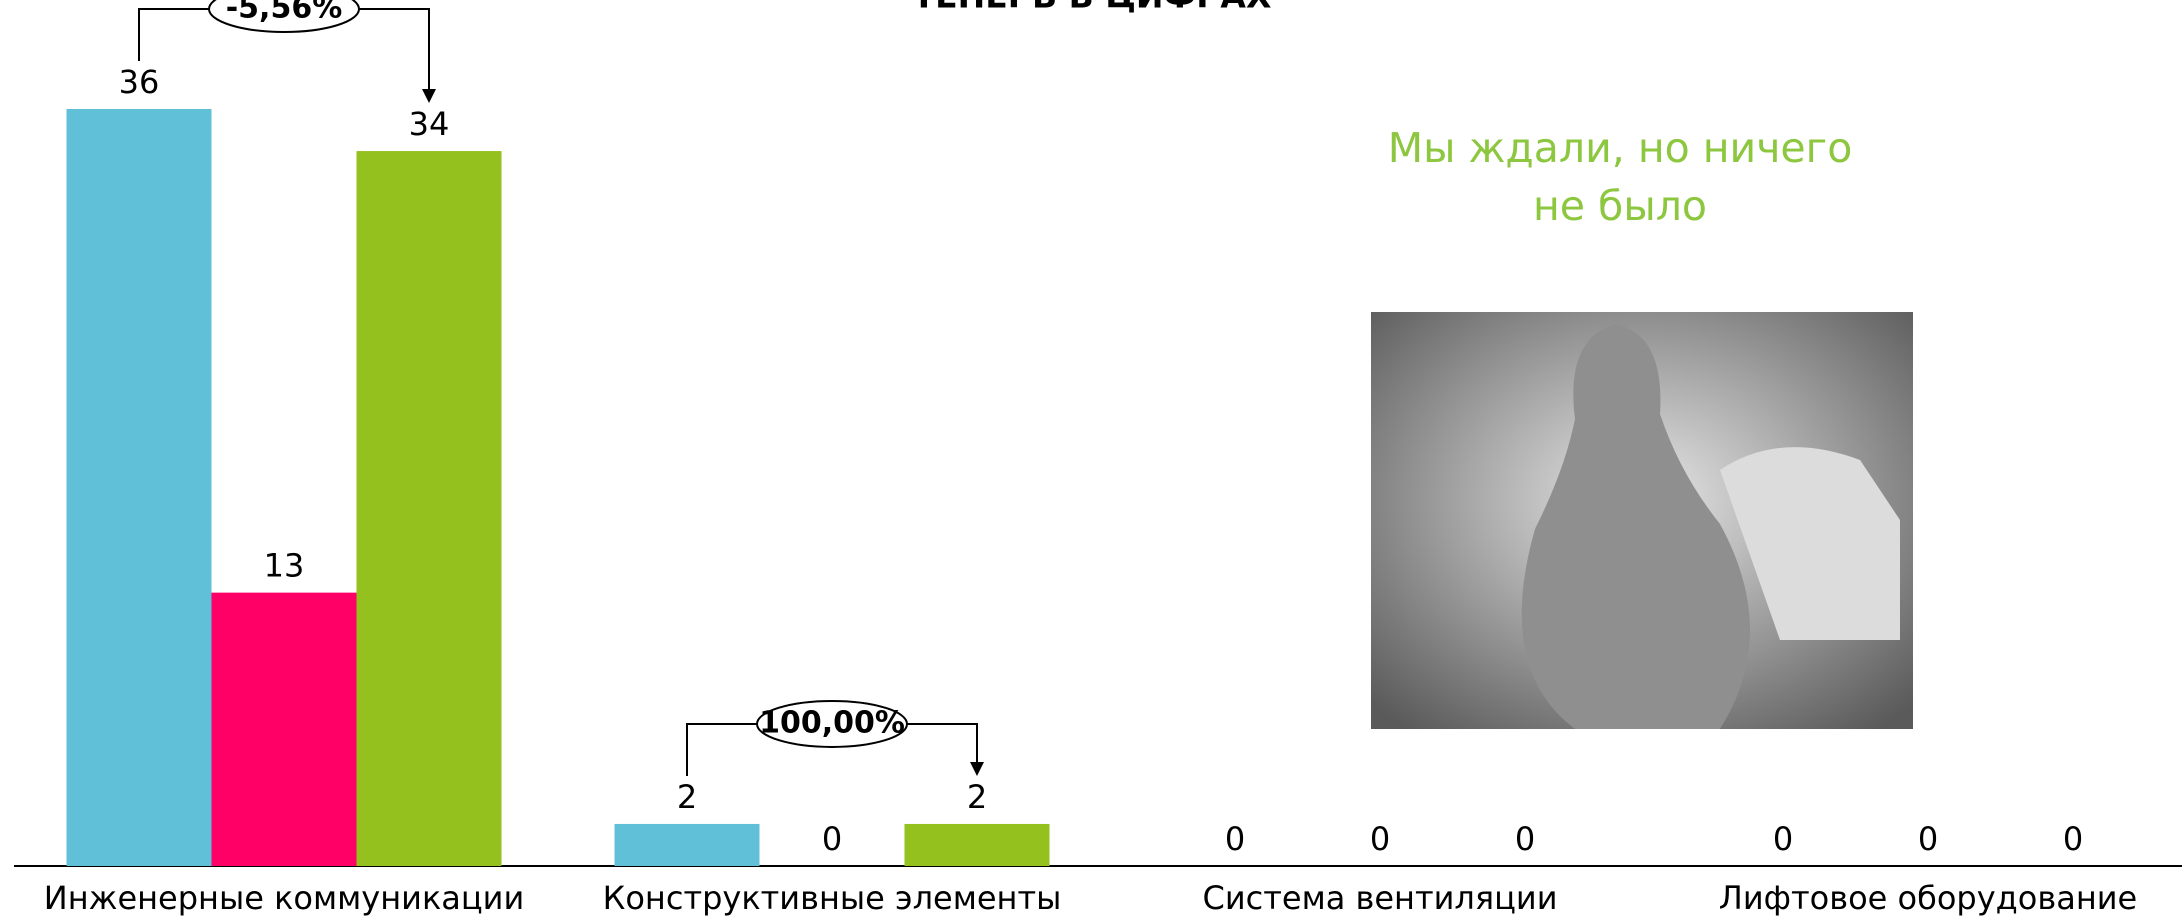 The image size is (2182, 917). What do you see at coordinates (1092, 8) in the screenshot?
I see `chart-title: ТЕПЕРЬ В ЦИФРАХ` at bounding box center [1092, 8].